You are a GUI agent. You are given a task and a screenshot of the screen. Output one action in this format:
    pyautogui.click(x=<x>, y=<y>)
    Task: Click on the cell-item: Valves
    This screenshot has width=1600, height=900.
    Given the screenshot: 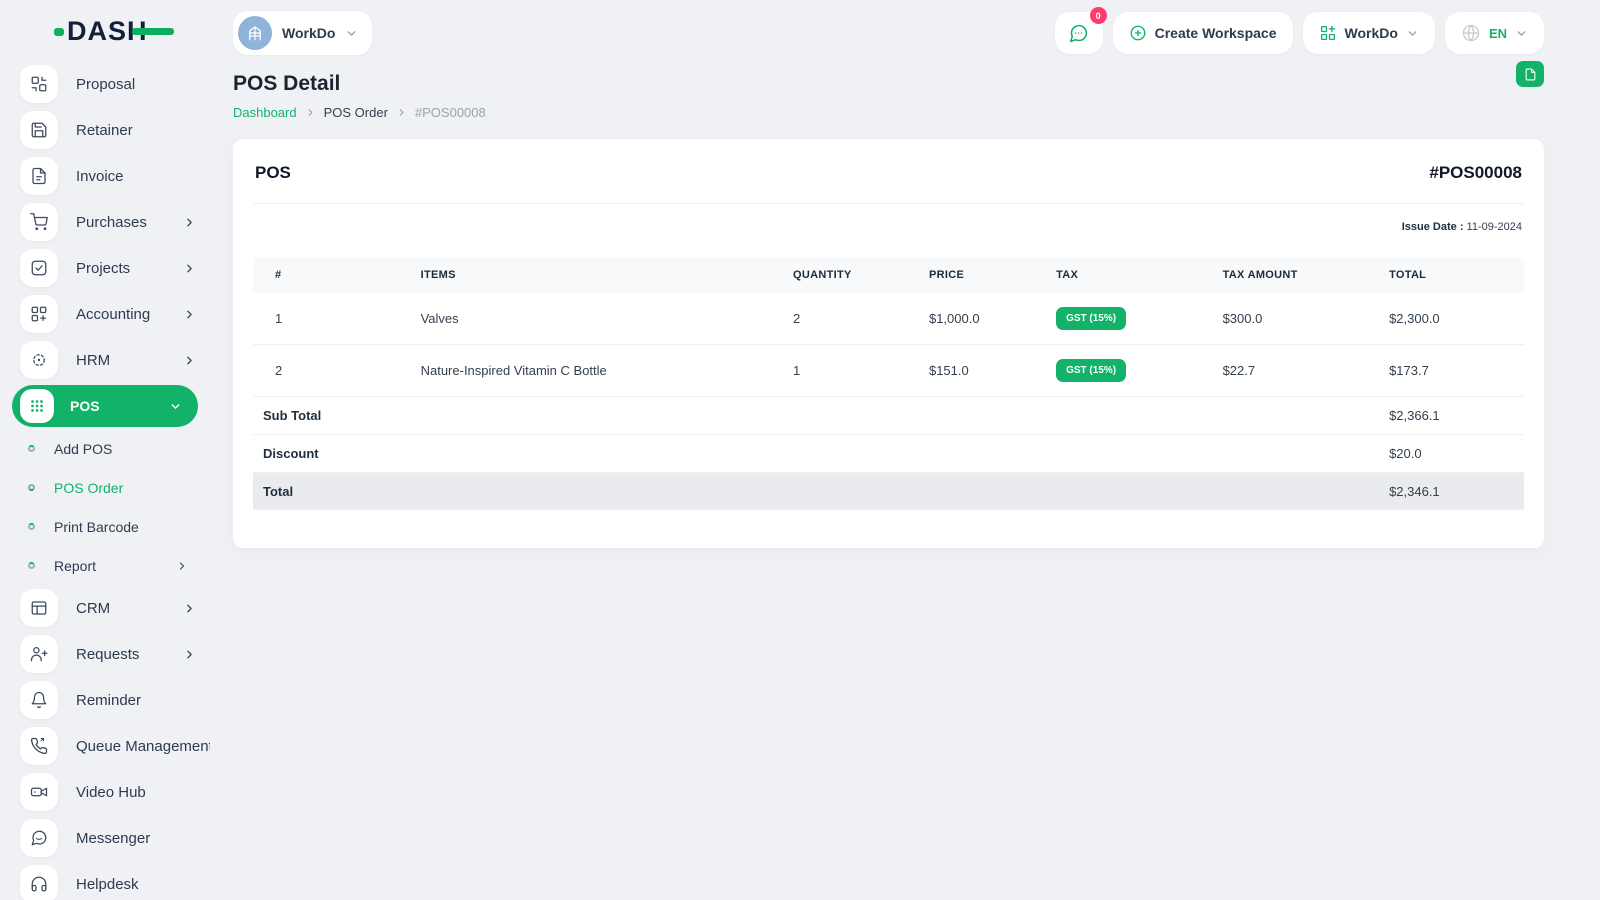 What is the action you would take?
    pyautogui.click(x=596, y=319)
    